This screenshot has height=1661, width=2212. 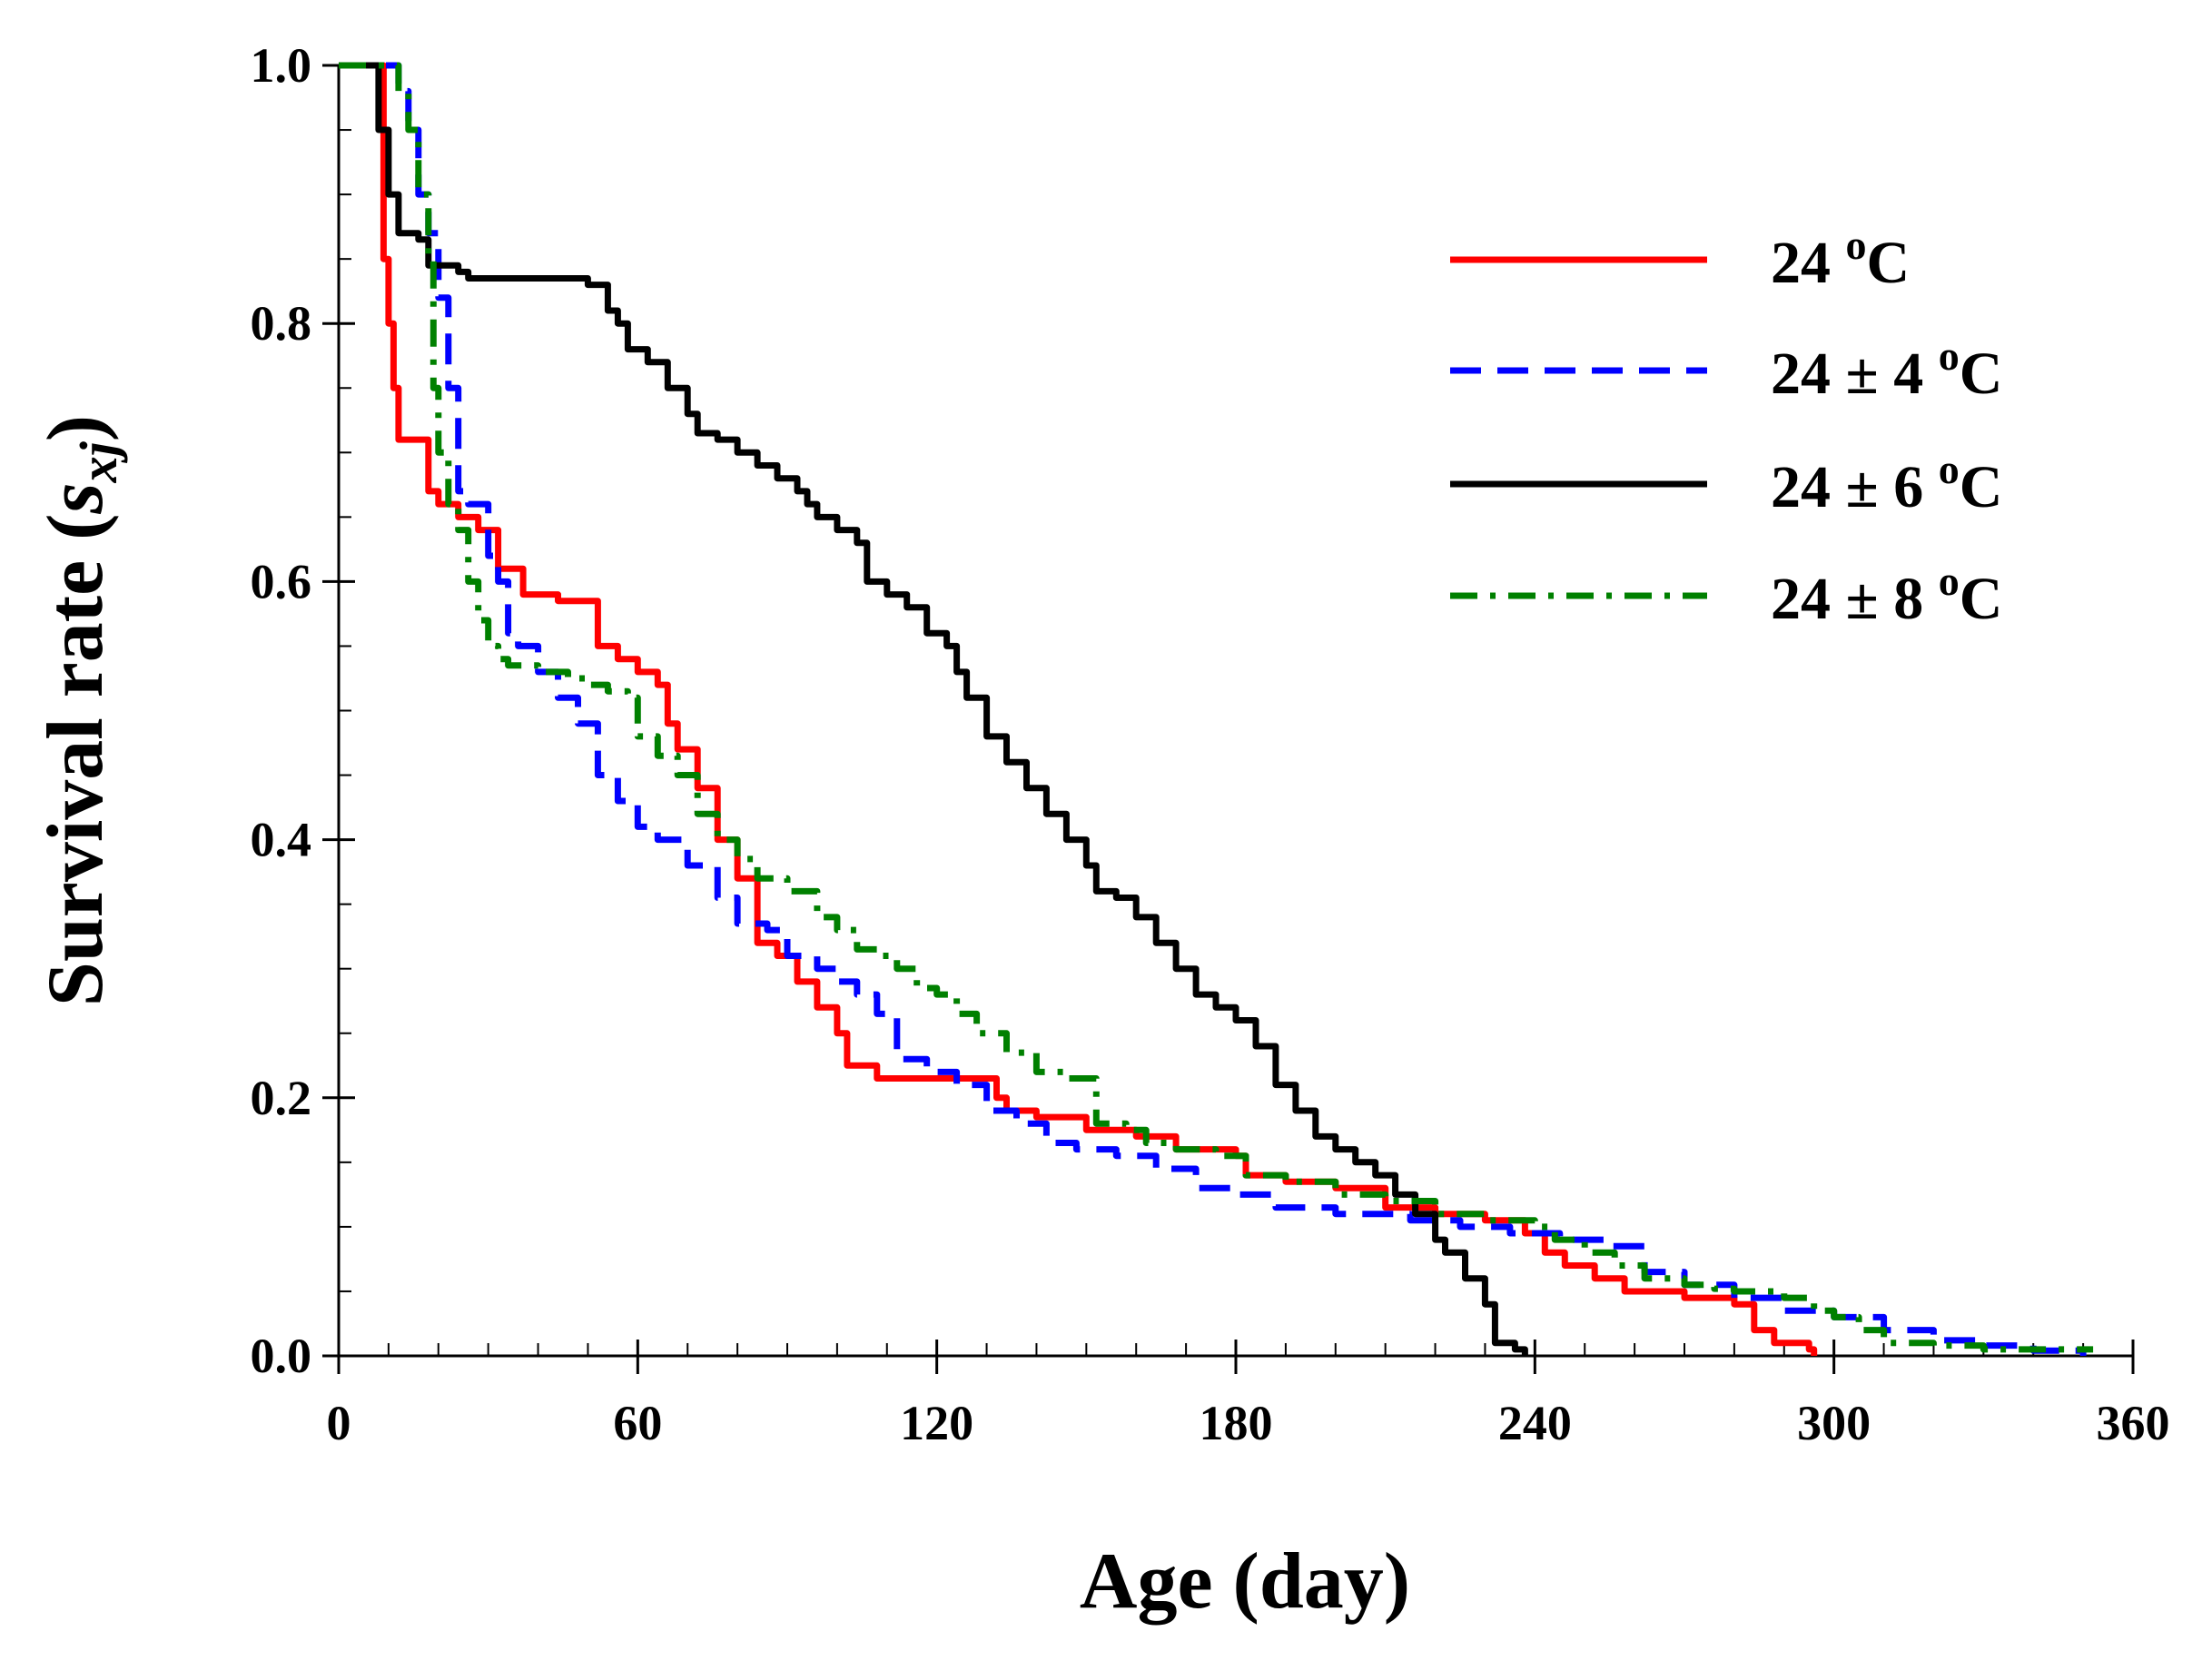 I want to click on y-tick-label: 1.0, so click(x=282, y=65).